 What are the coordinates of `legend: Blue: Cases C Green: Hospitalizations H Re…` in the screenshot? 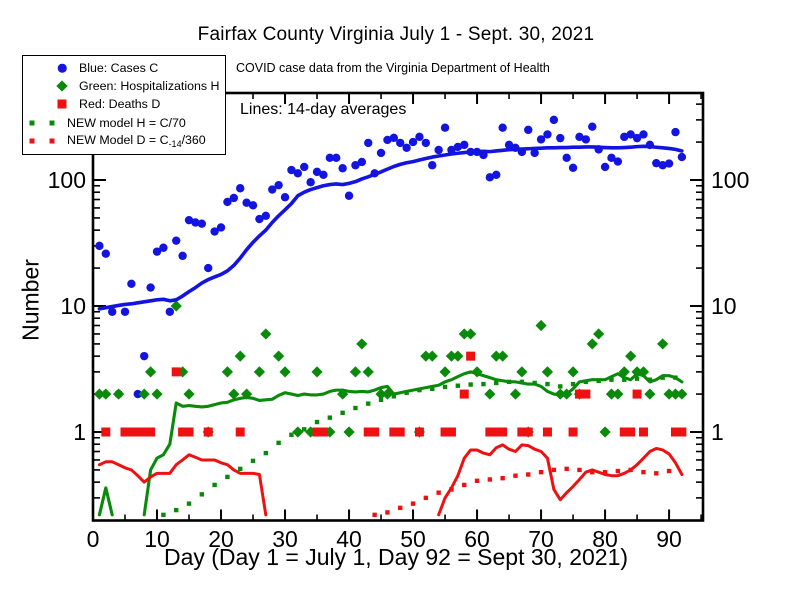 It's located at (124, 105).